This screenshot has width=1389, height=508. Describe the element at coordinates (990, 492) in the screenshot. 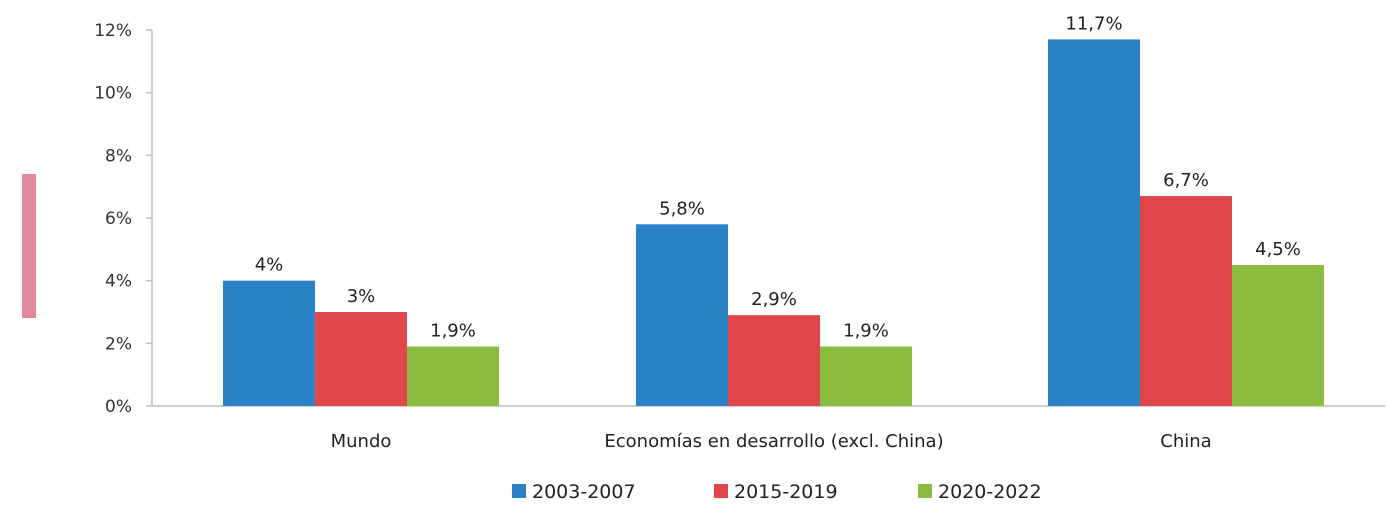

I see `legend-label: 2020-2022` at that location.